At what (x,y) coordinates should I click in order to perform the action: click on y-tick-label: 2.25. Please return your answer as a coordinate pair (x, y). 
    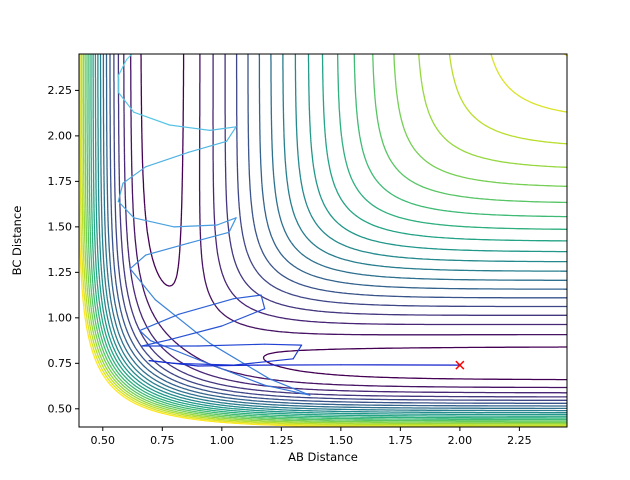
    Looking at the image, I should click on (60, 90).